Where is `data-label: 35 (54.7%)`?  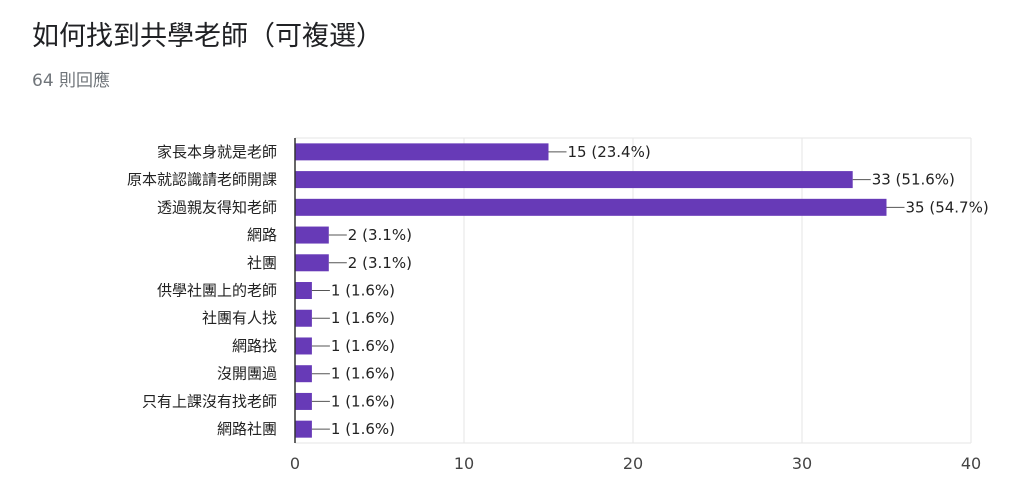 data-label: 35 (54.7%) is located at coordinates (947, 207).